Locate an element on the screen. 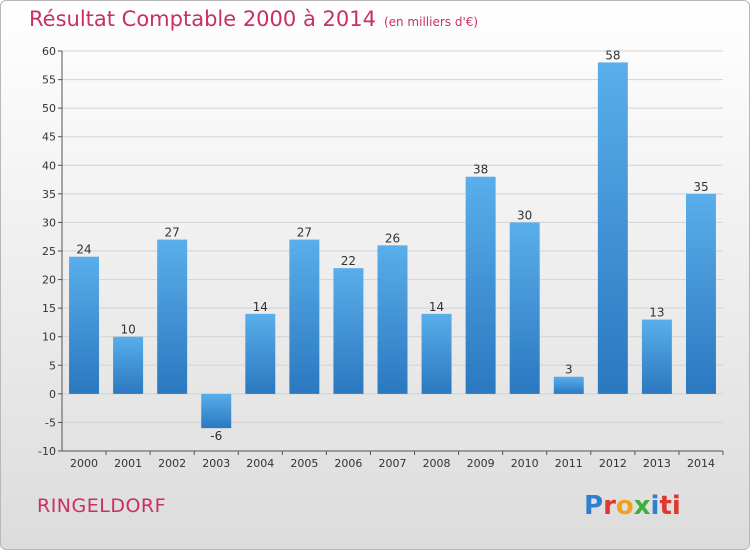  x-tick-label: 2012 is located at coordinates (613, 463).